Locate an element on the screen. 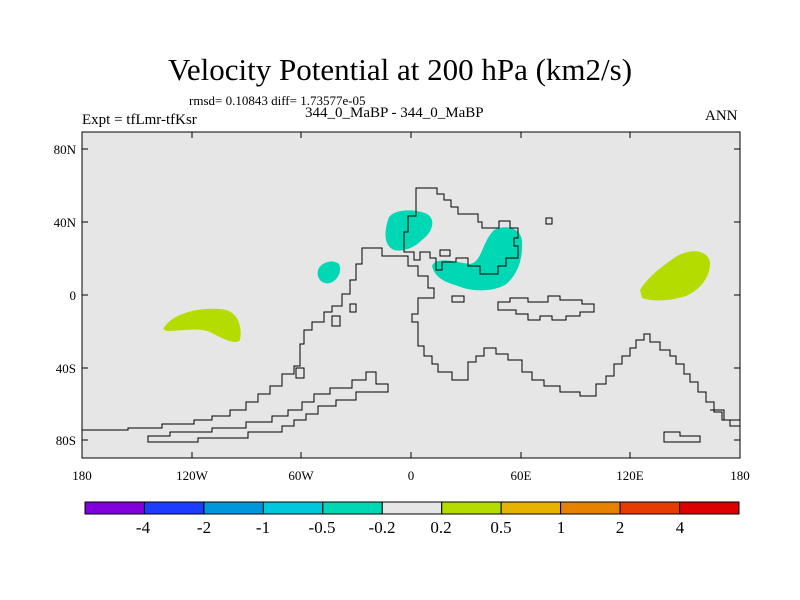 The height and width of the screenshot is (600, 800). x-tick-label: 120W is located at coordinates (192, 475).